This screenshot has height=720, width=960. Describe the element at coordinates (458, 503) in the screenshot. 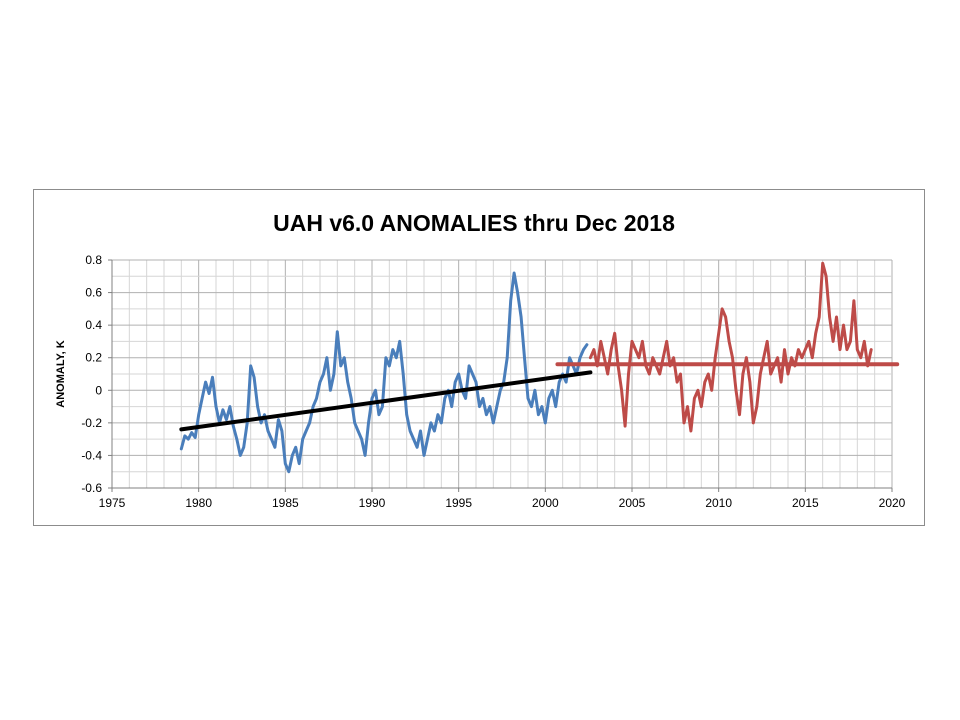

I see `x-tick-label: 1995` at that location.